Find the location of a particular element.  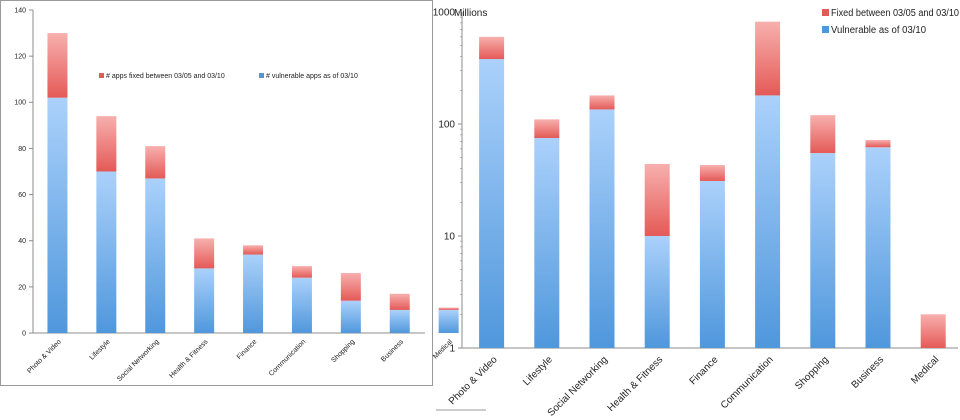

legend-label-blue: Vulnerable as of 03/10 is located at coordinates (878, 30).